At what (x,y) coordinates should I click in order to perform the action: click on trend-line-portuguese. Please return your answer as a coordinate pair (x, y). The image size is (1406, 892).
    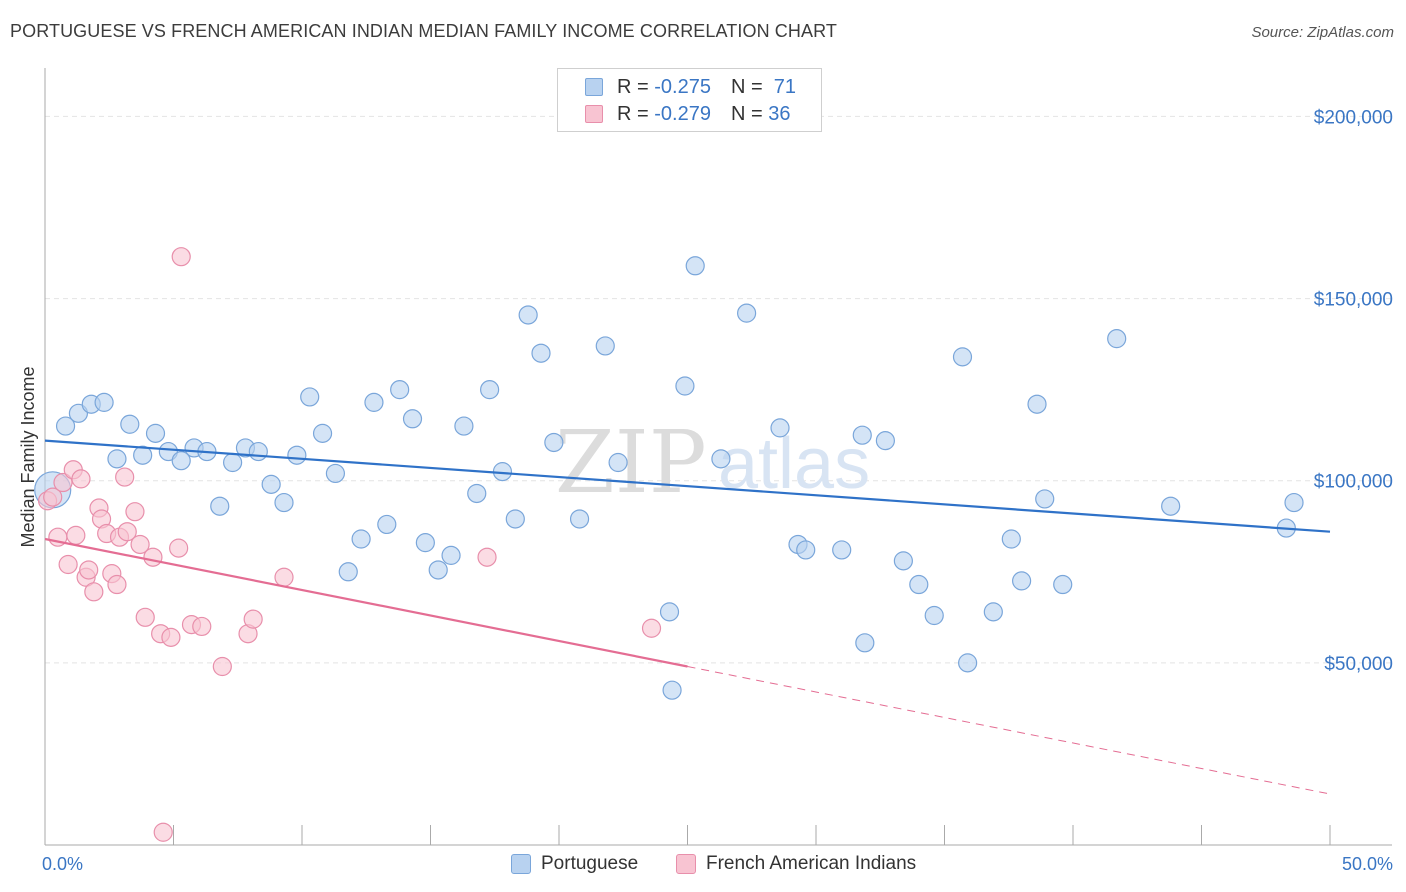
    Looking at the image, I should click on (687, 486).